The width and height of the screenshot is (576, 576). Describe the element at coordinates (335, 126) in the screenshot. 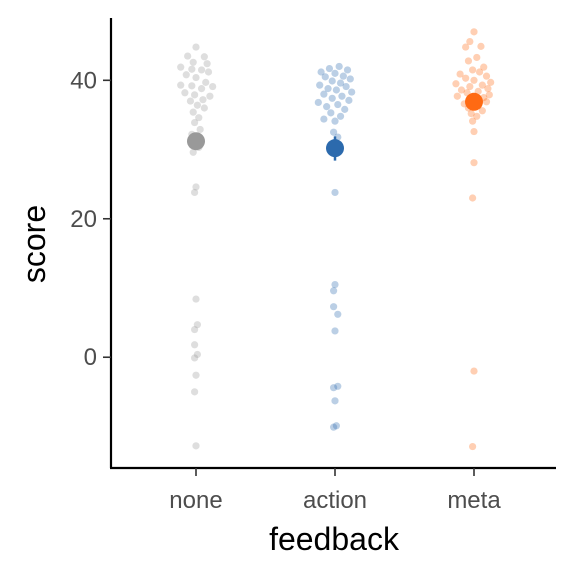

I see `summary-layer` at that location.